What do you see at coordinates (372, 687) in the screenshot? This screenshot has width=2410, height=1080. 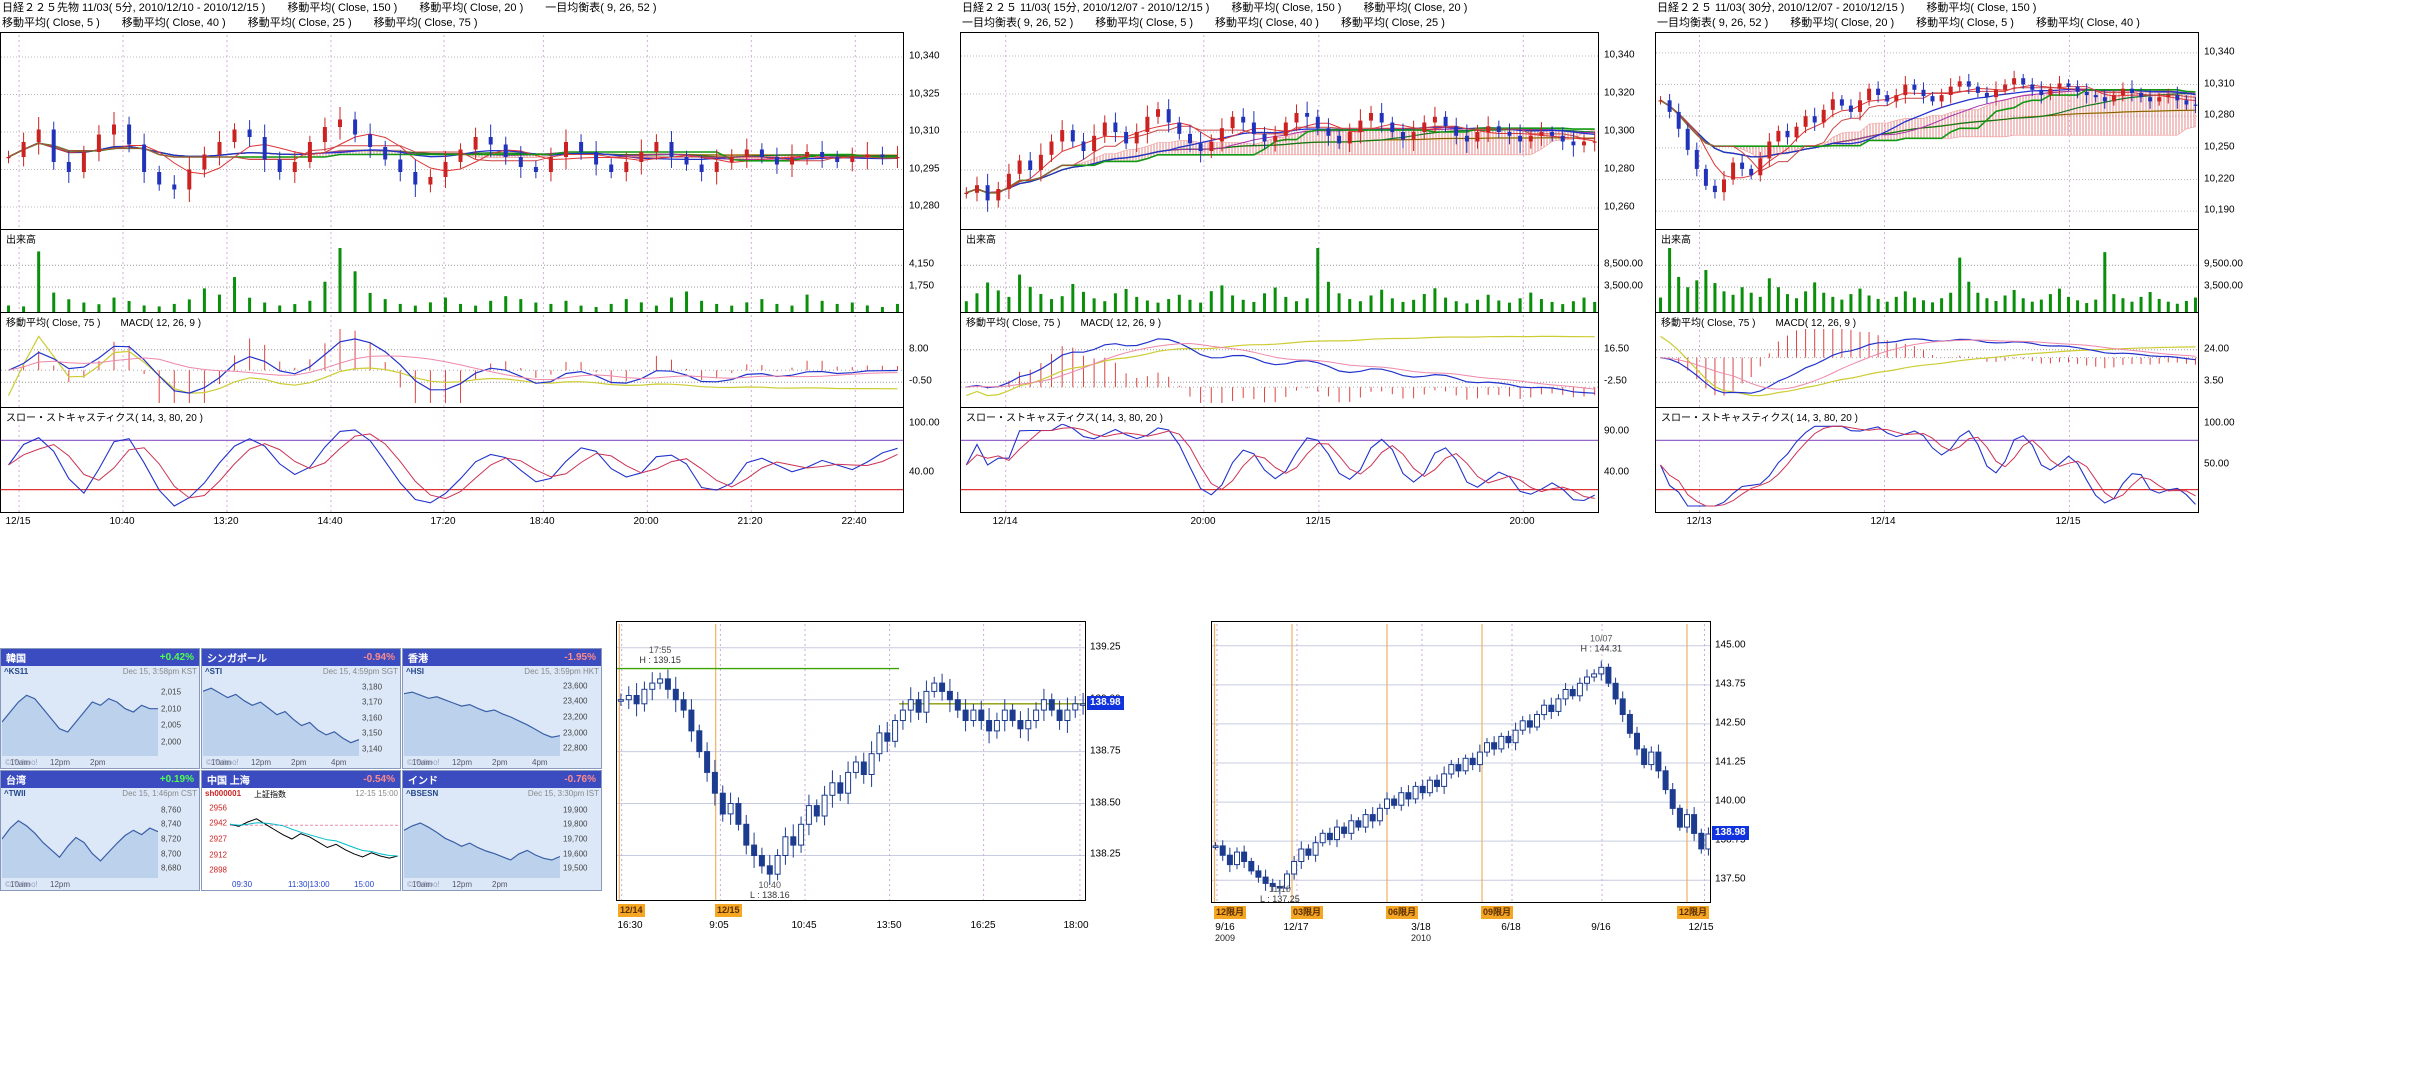 I see `mini-y-axis-label: 3,180` at bounding box center [372, 687].